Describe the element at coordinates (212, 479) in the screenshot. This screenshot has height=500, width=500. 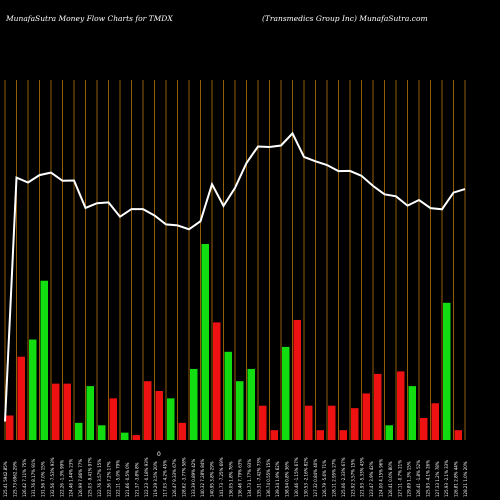
I see `x-tick-label: 140.95 3.8% 29%` at that location.